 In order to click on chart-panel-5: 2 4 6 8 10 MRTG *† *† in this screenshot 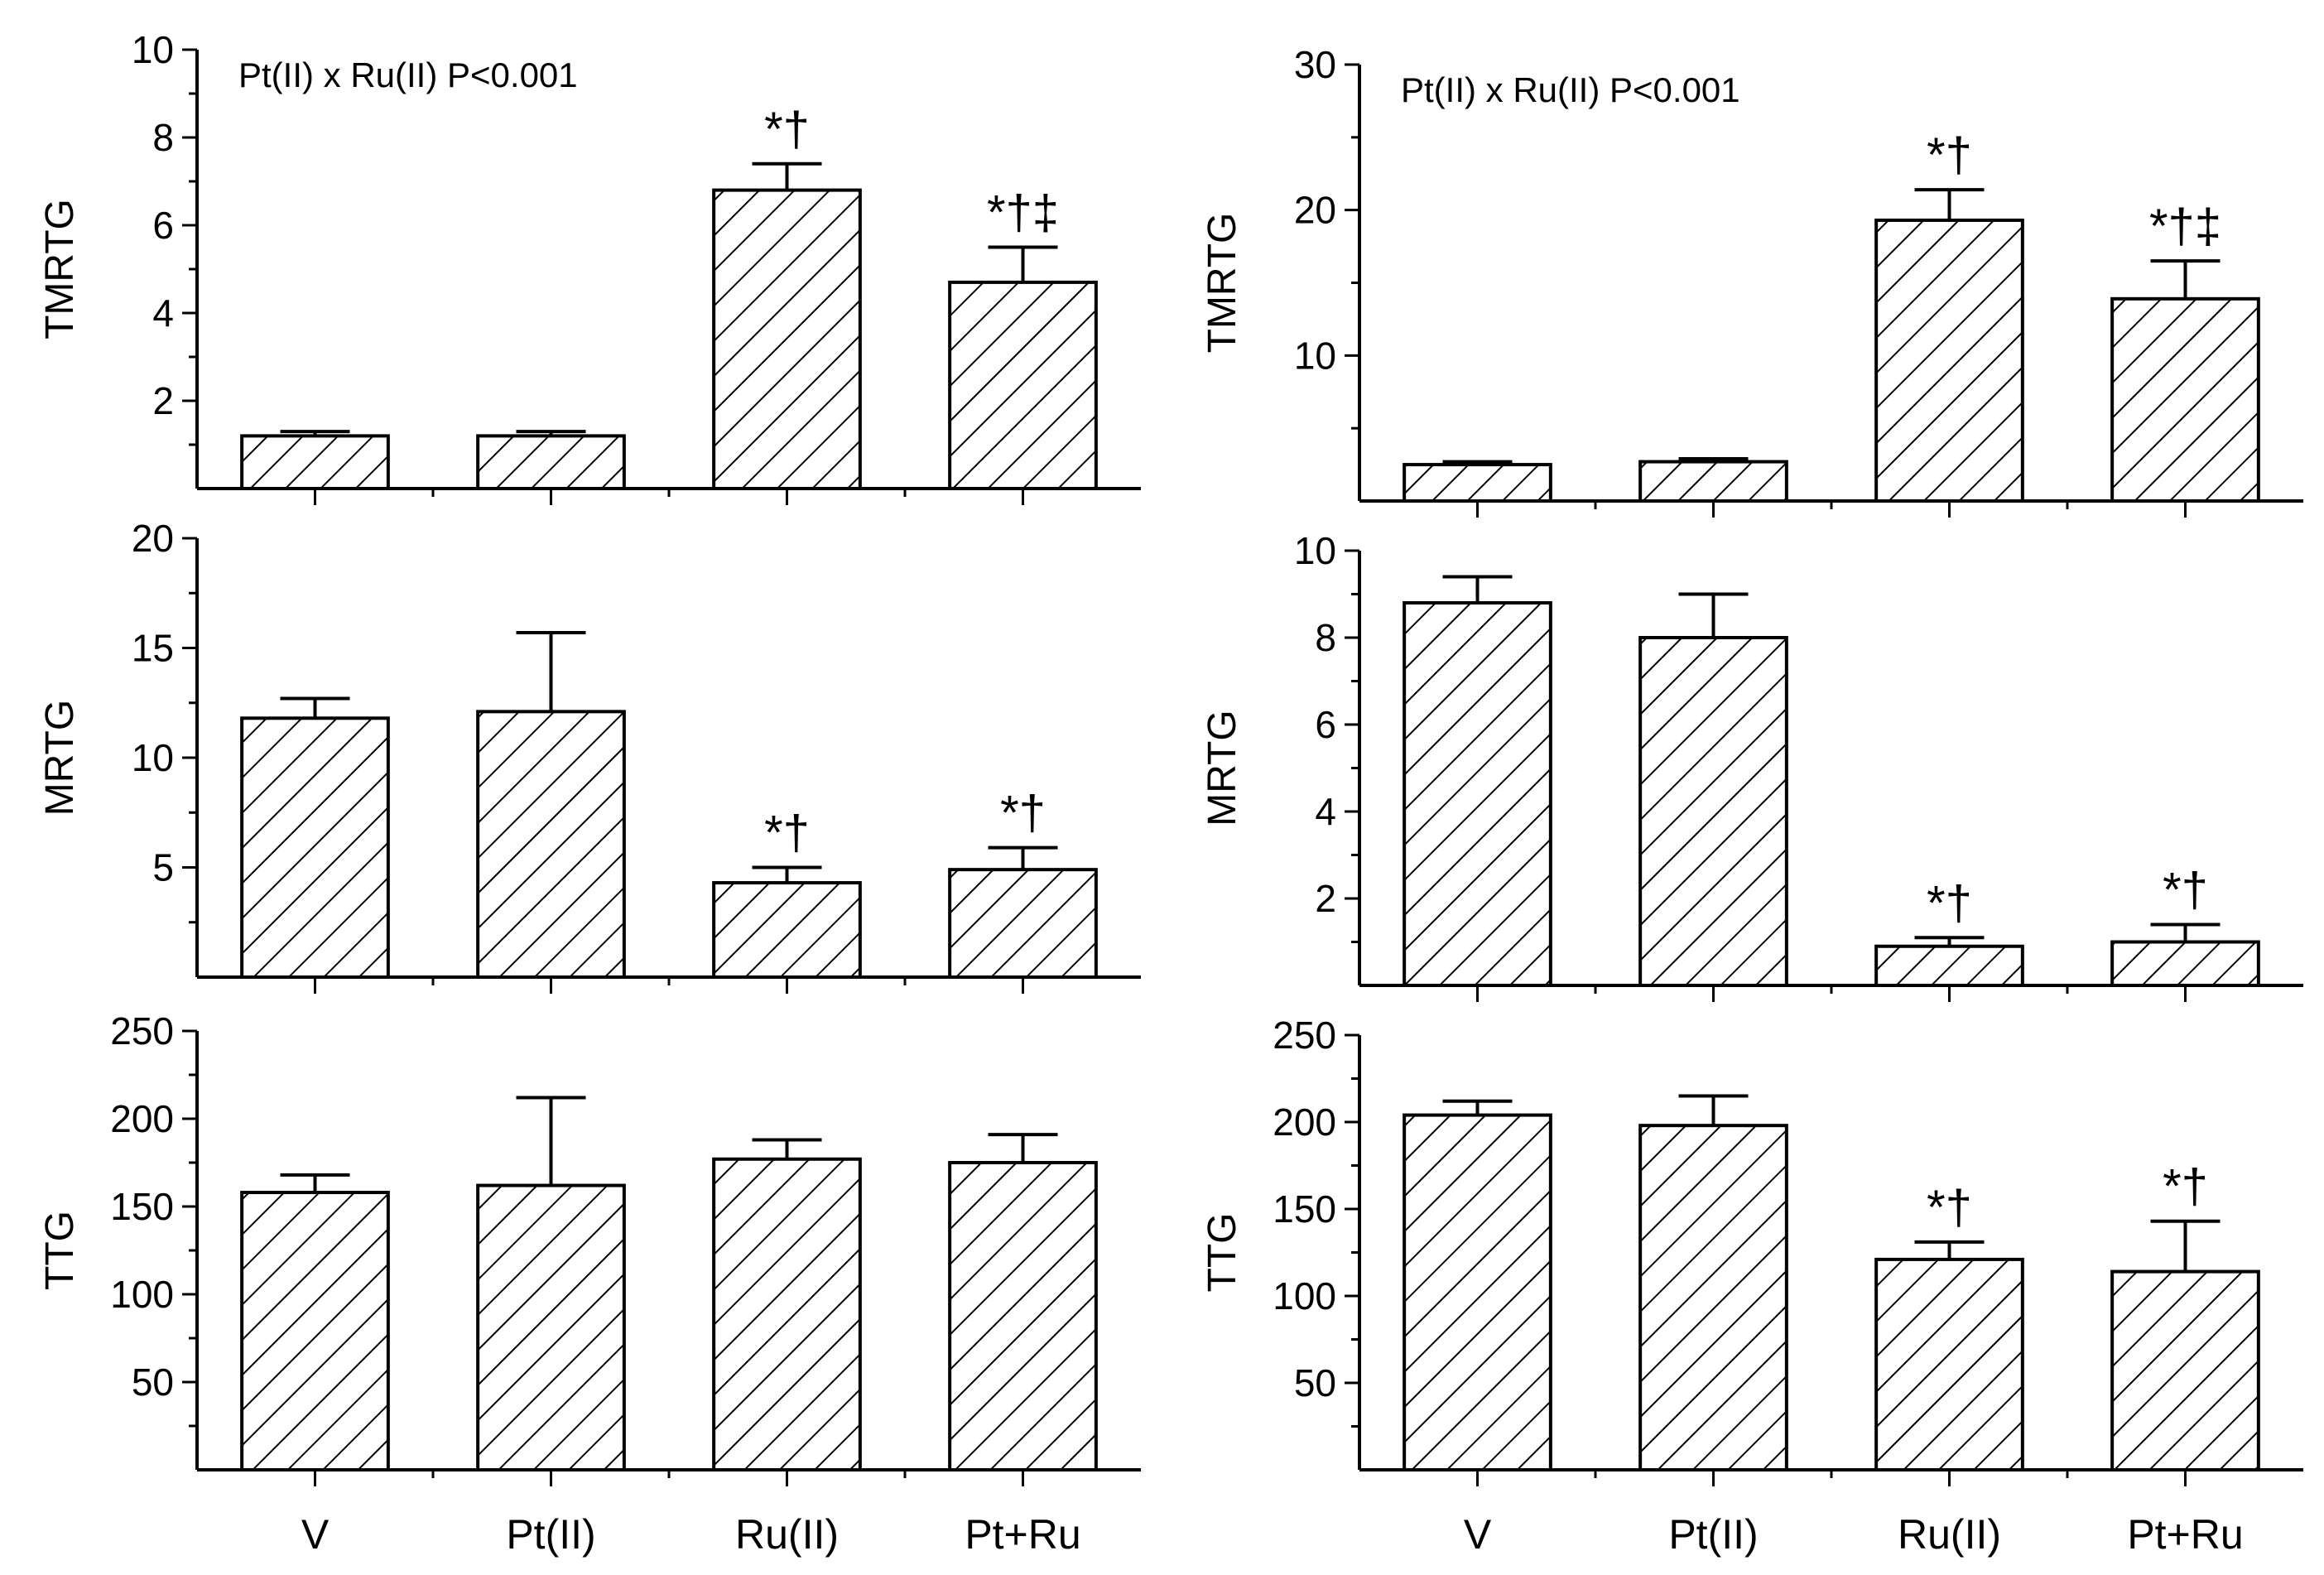, I will do `click(1751, 765)`.